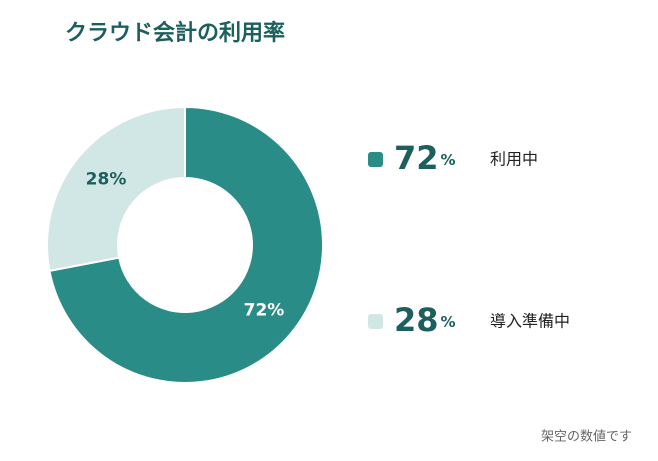  I want to click on legend-value: 28%, so click(425, 320).